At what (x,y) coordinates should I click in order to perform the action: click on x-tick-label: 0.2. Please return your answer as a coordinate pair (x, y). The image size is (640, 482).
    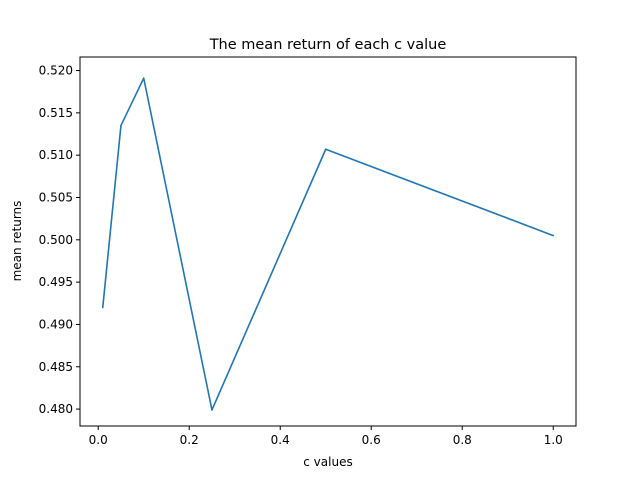
    Looking at the image, I should click on (189, 440).